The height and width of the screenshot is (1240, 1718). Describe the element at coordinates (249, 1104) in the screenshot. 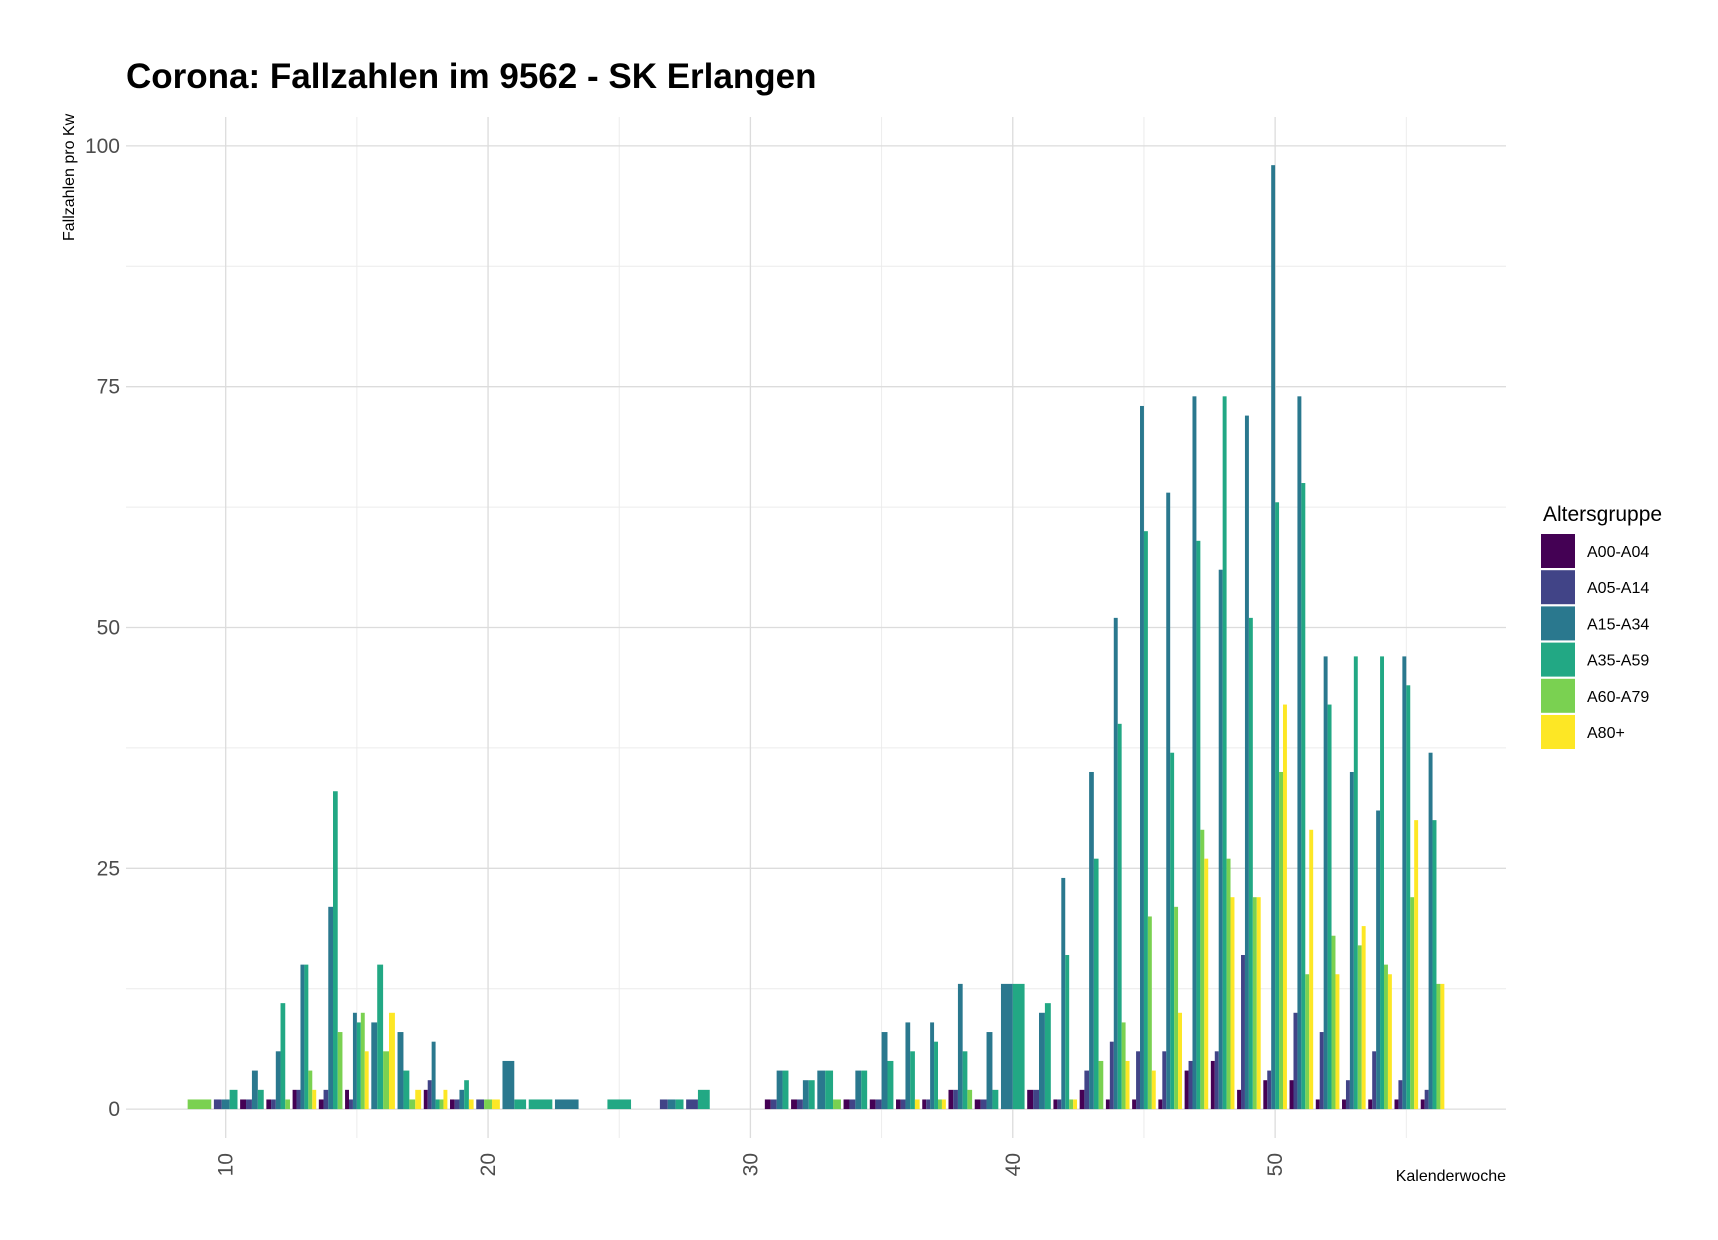

I see `bar-a05-a14-kw11` at that location.